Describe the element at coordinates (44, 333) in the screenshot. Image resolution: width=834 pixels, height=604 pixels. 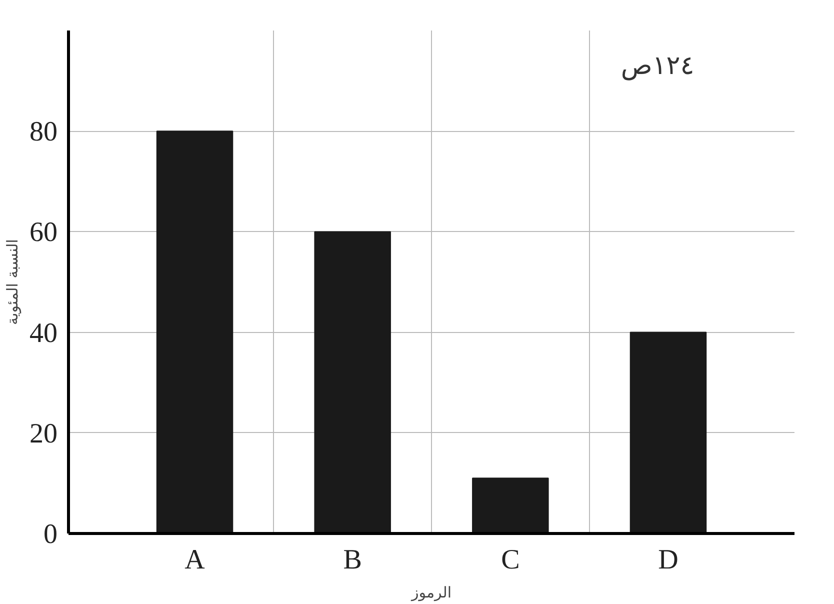
I see `y-tick-label: 40` at that location.